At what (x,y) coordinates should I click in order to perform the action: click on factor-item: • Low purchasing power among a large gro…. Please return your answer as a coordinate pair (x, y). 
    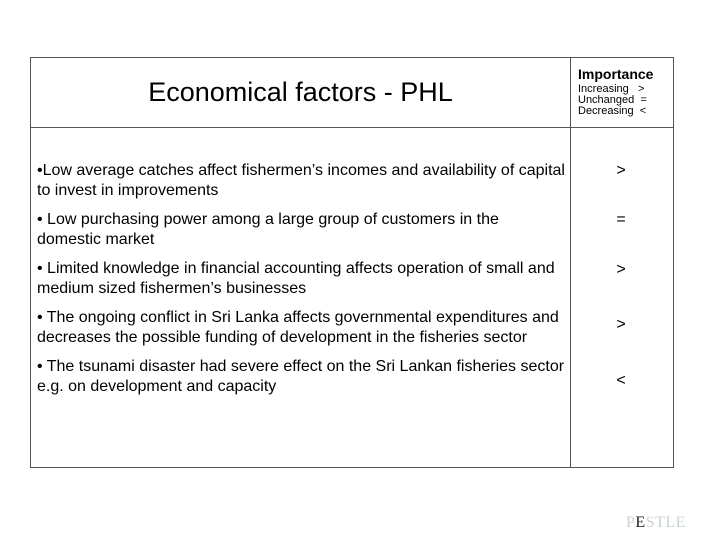
    Looking at the image, I should click on (268, 229).